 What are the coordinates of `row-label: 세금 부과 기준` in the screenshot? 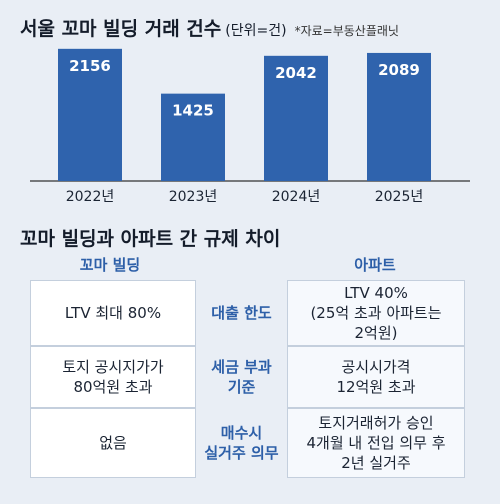 It's located at (241, 377).